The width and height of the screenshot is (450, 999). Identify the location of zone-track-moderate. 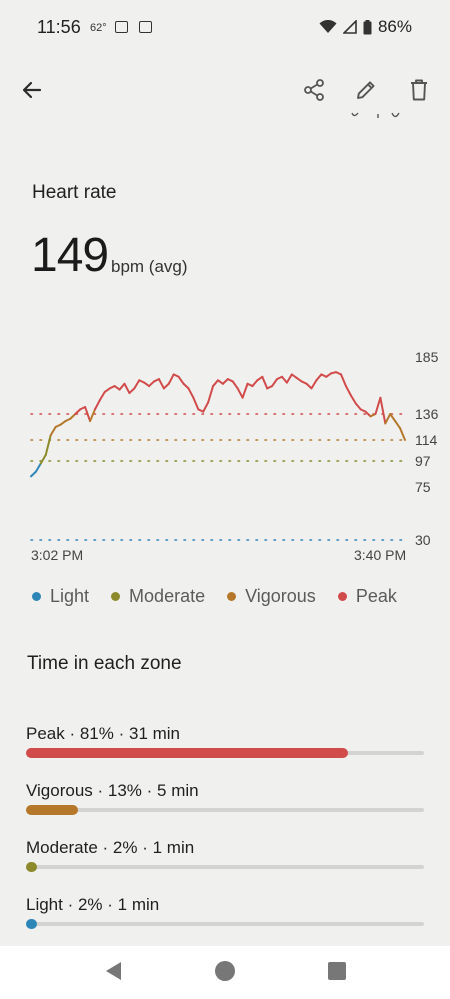
(225, 867).